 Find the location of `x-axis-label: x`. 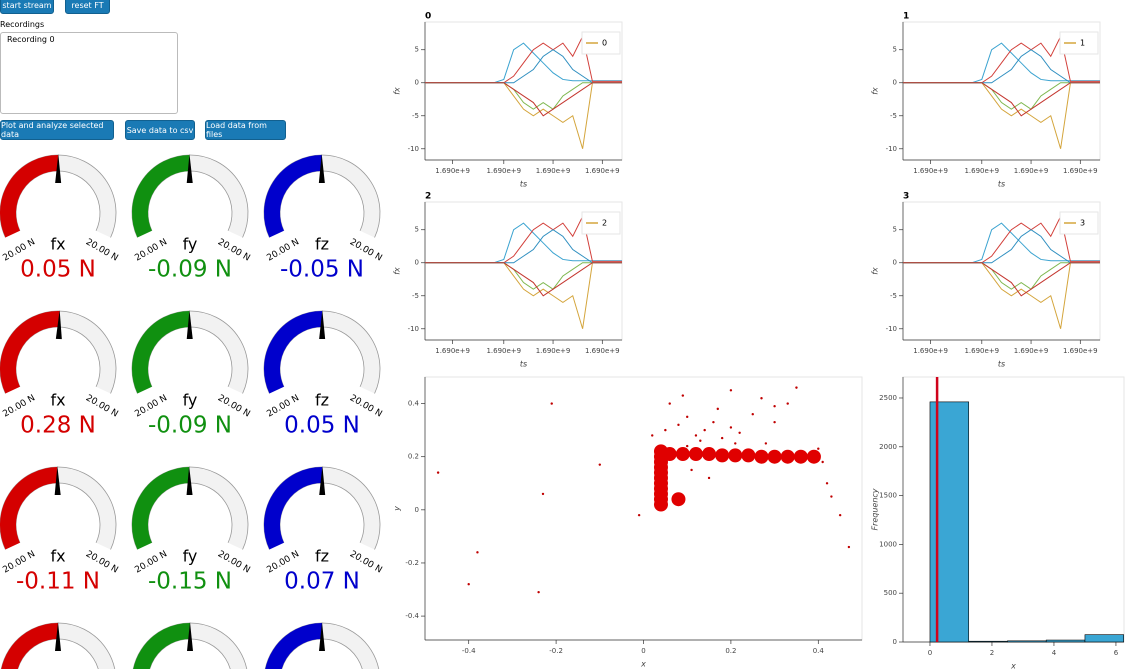

x-axis-label: x is located at coordinates (643, 664).